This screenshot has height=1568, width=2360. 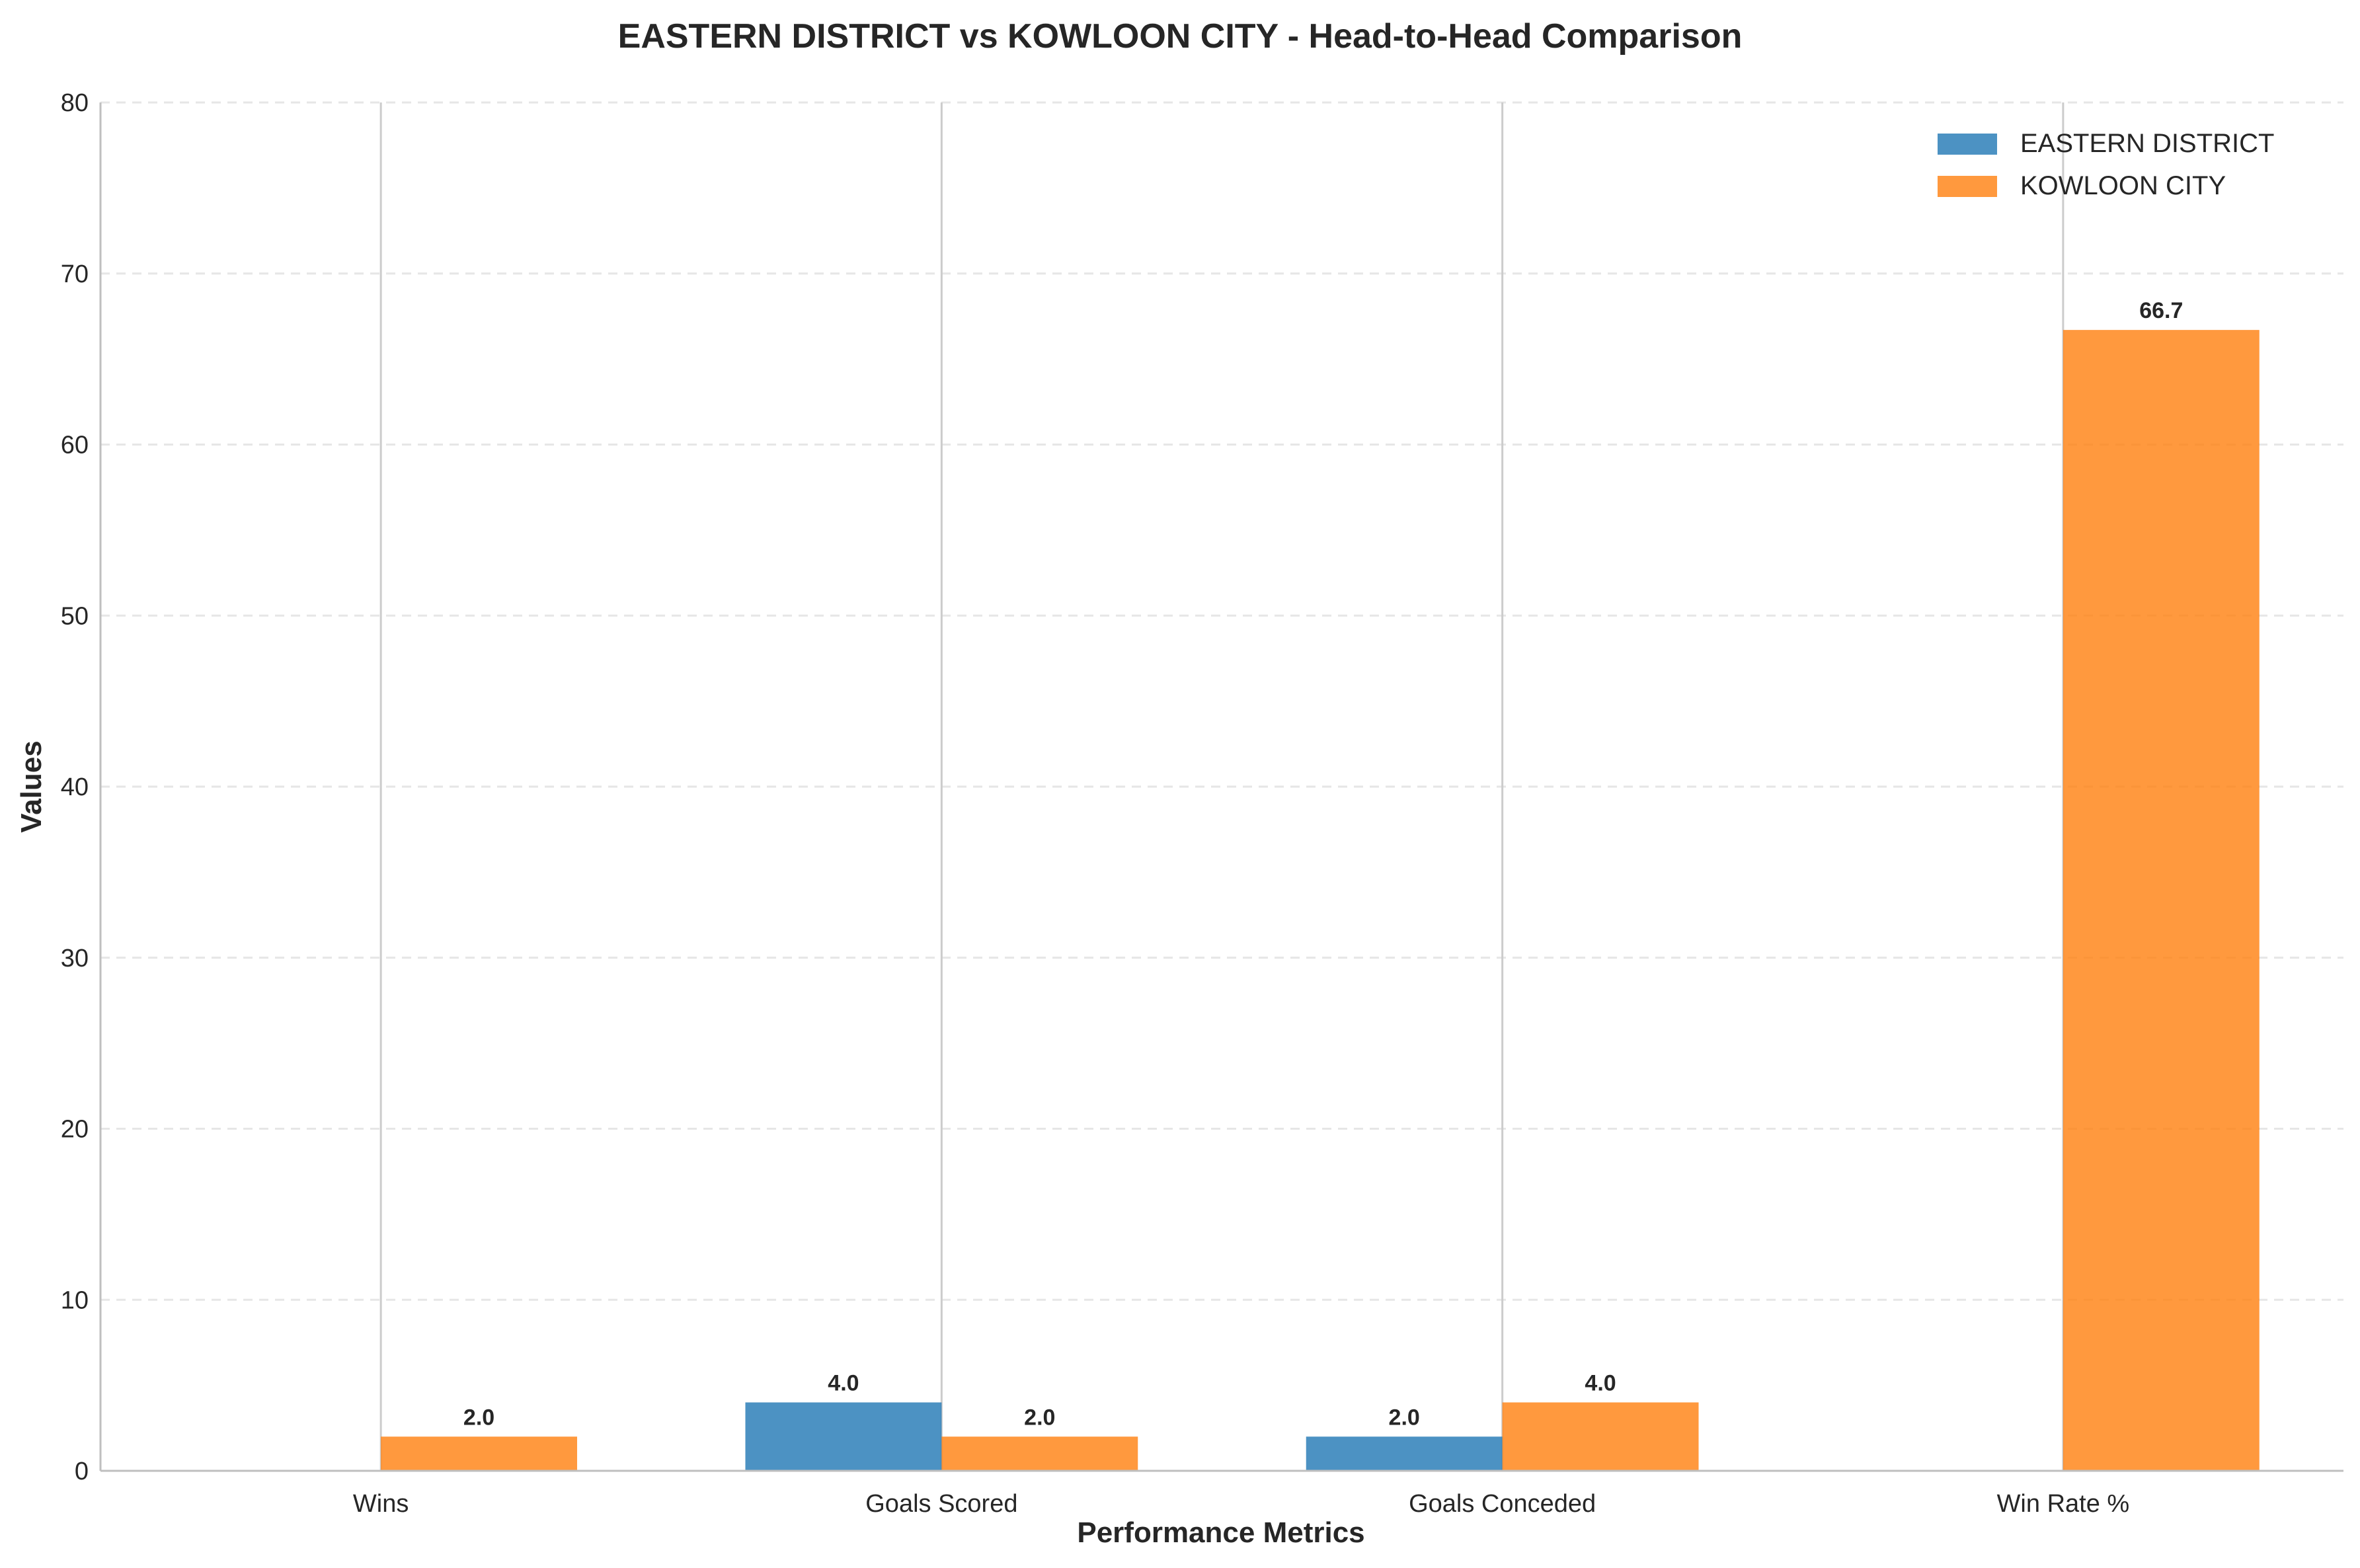 I want to click on y-tick-label: 70, so click(x=75, y=274).